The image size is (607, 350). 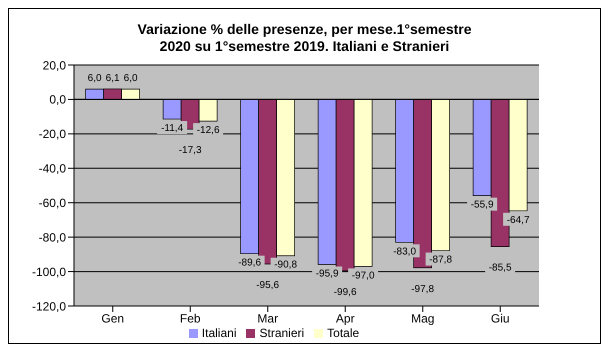 I want to click on data-label: -83,0, so click(x=404, y=252).